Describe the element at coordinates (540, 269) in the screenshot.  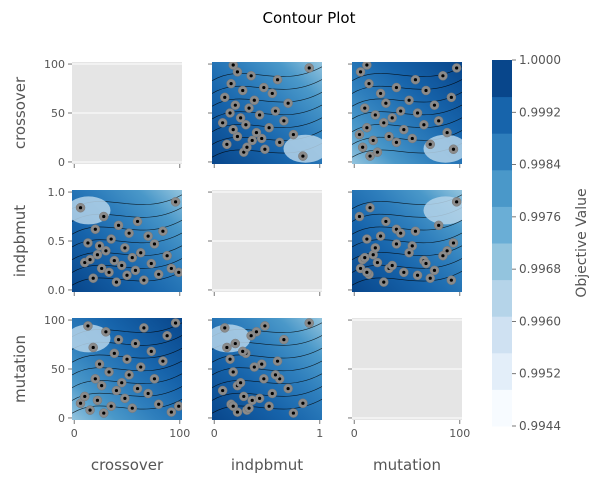
I see `colorbar-tick-label: 0.9968` at that location.